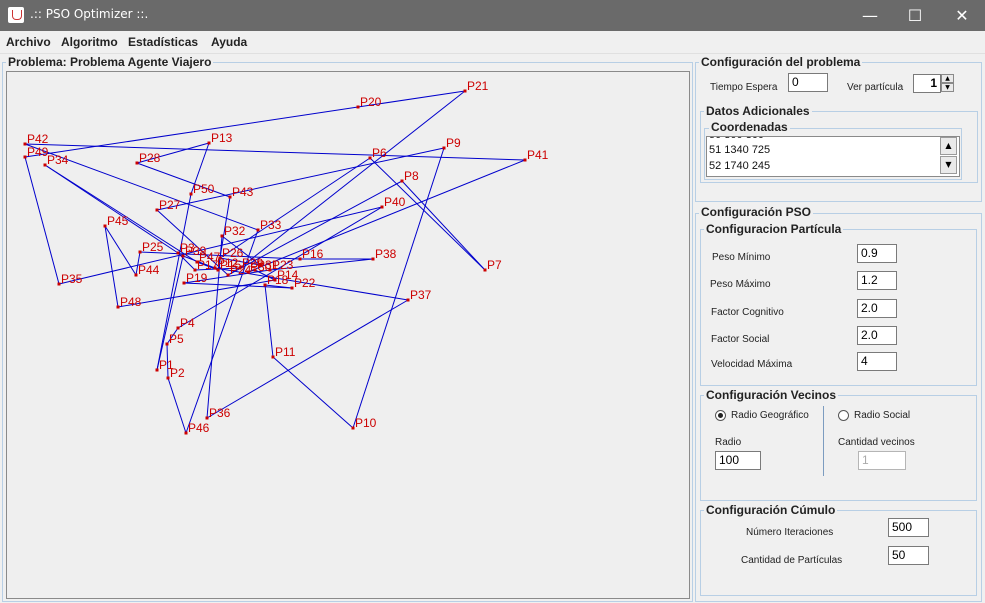 The height and width of the screenshot is (603, 985). Describe the element at coordinates (740, 150) in the screenshot. I see `list-item: 51 1340 725` at that location.